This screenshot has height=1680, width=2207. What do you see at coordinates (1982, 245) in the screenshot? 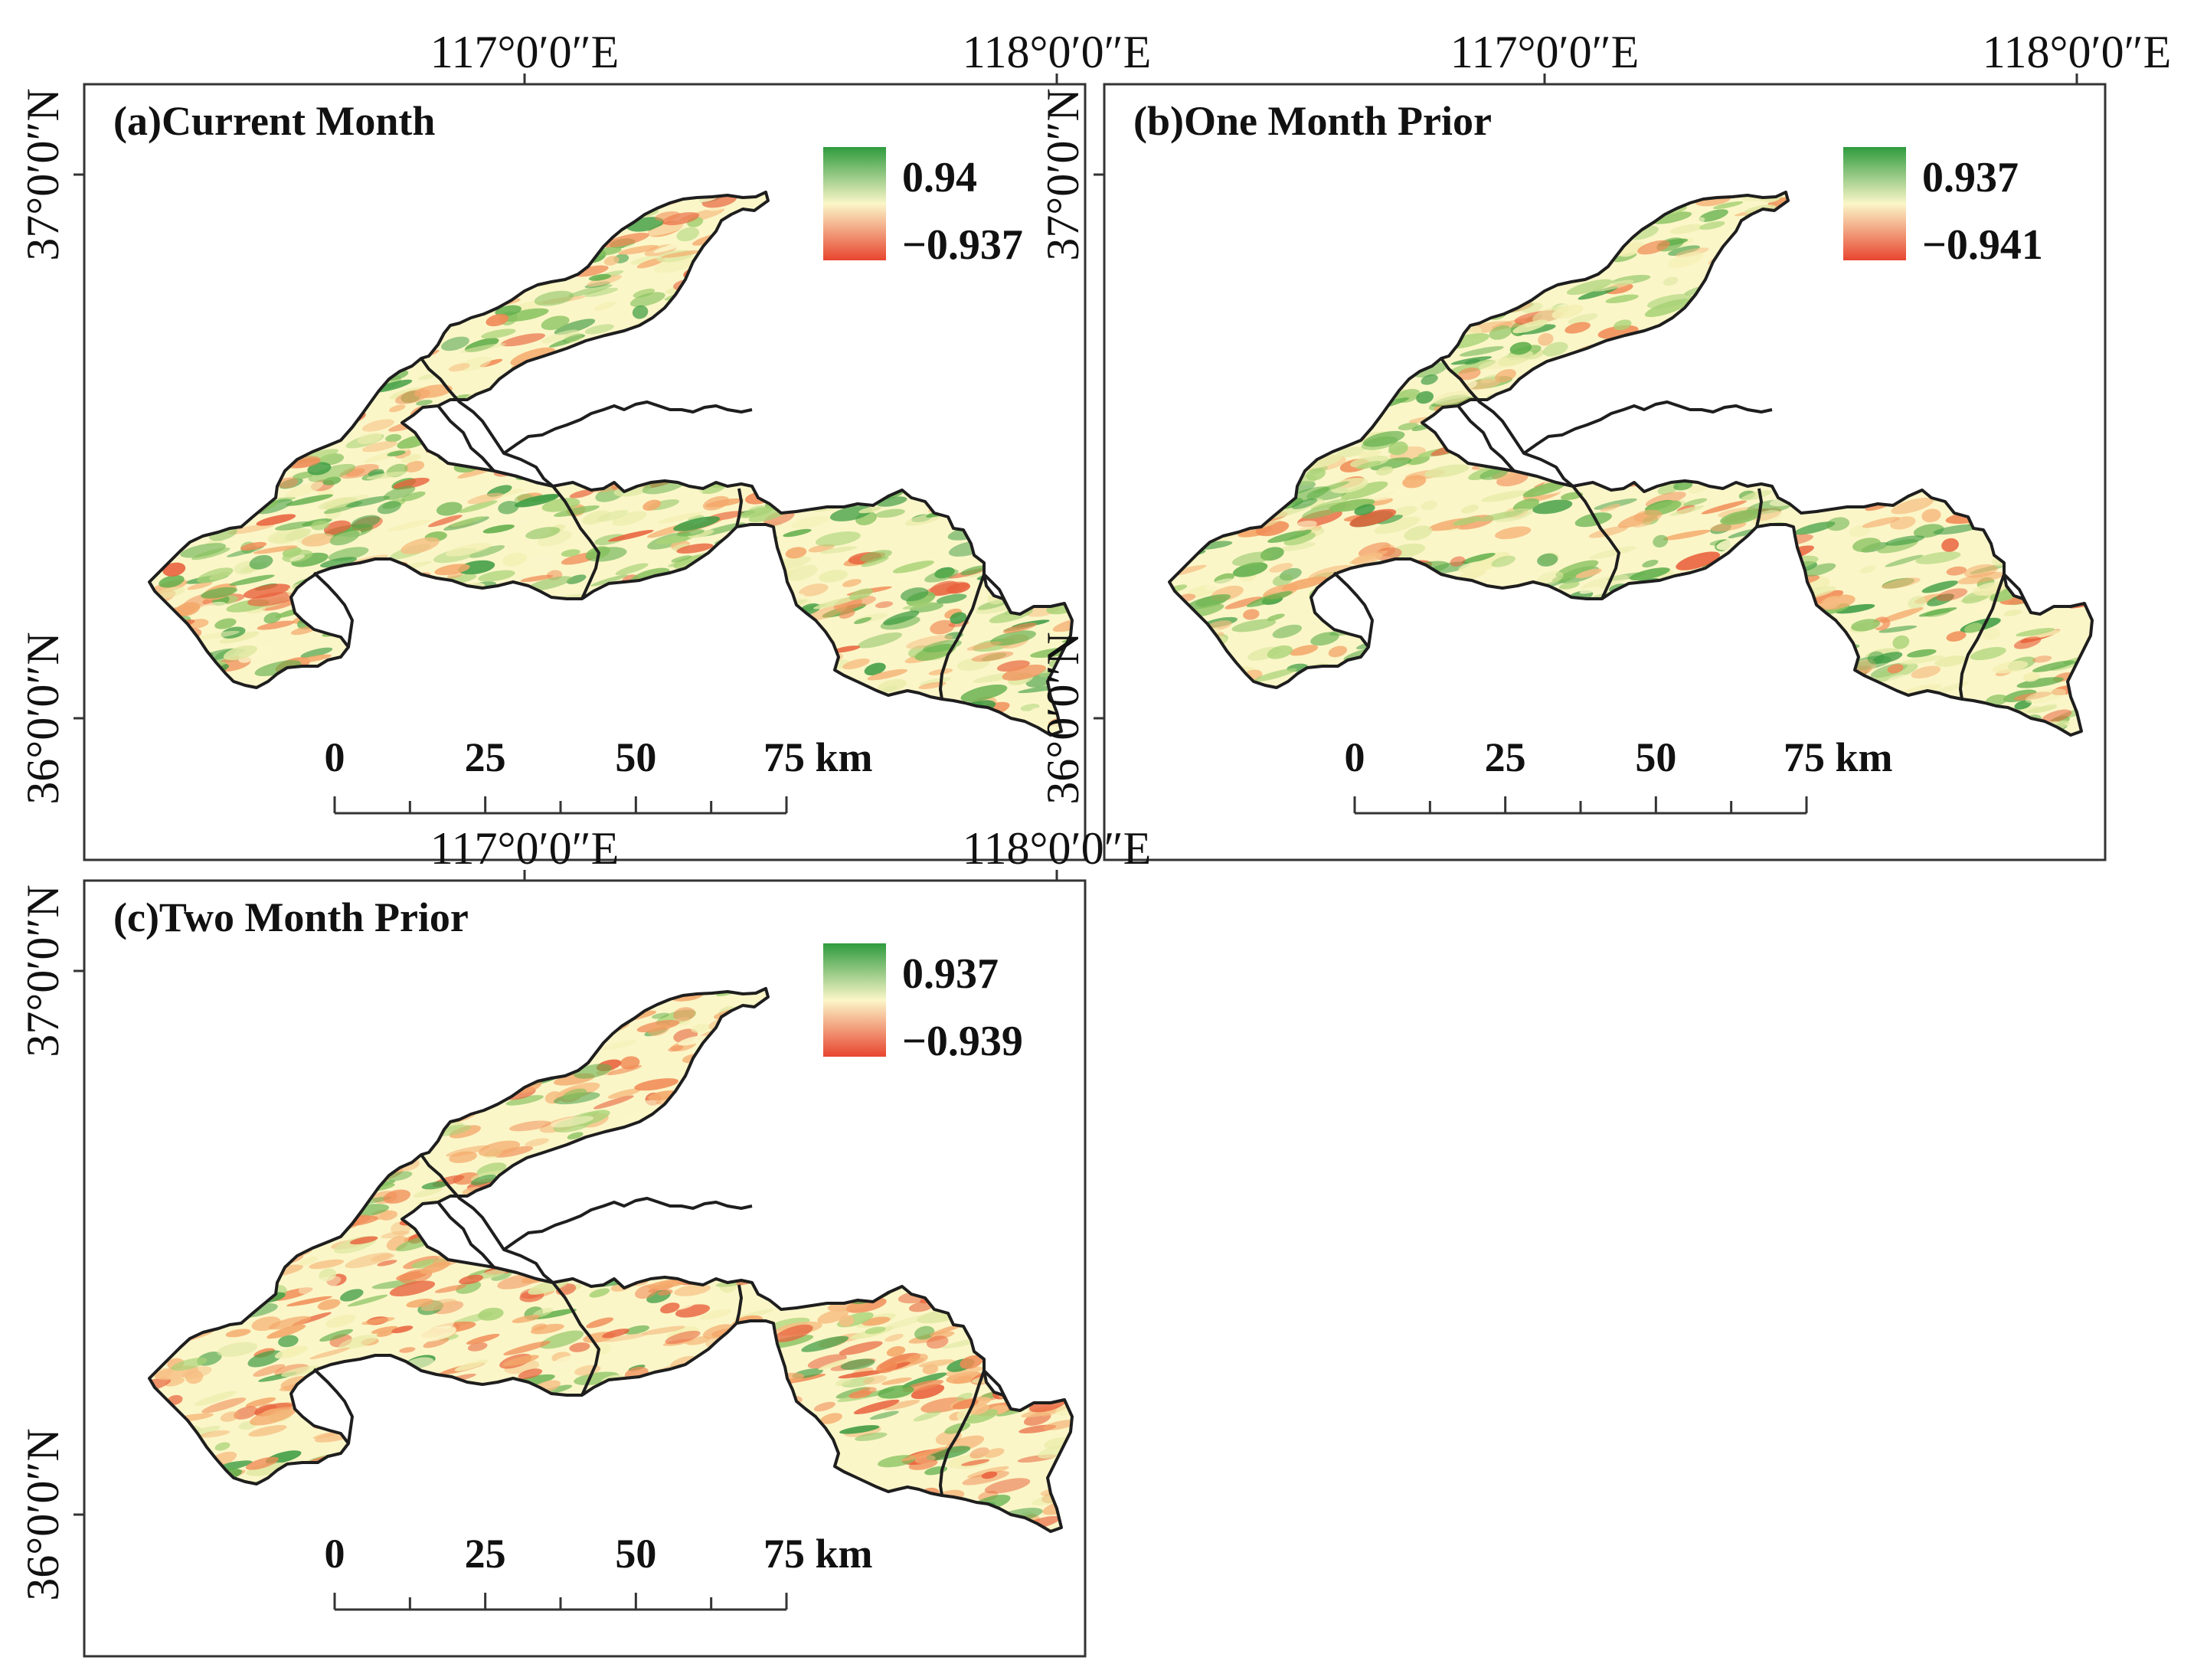
I see `legend-min-label: −0.941` at bounding box center [1982, 245].